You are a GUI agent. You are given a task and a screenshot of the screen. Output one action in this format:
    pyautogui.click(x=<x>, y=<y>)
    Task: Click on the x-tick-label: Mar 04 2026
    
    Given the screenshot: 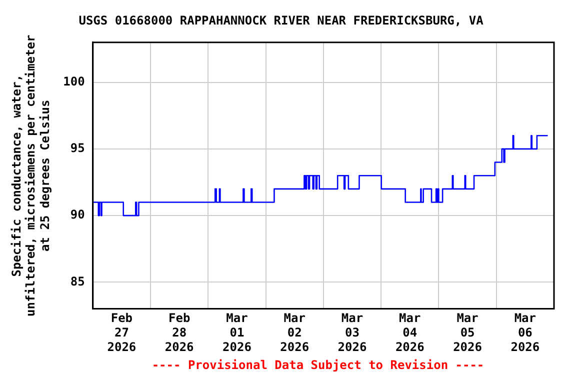 What is the action you would take?
    pyautogui.click(x=409, y=332)
    